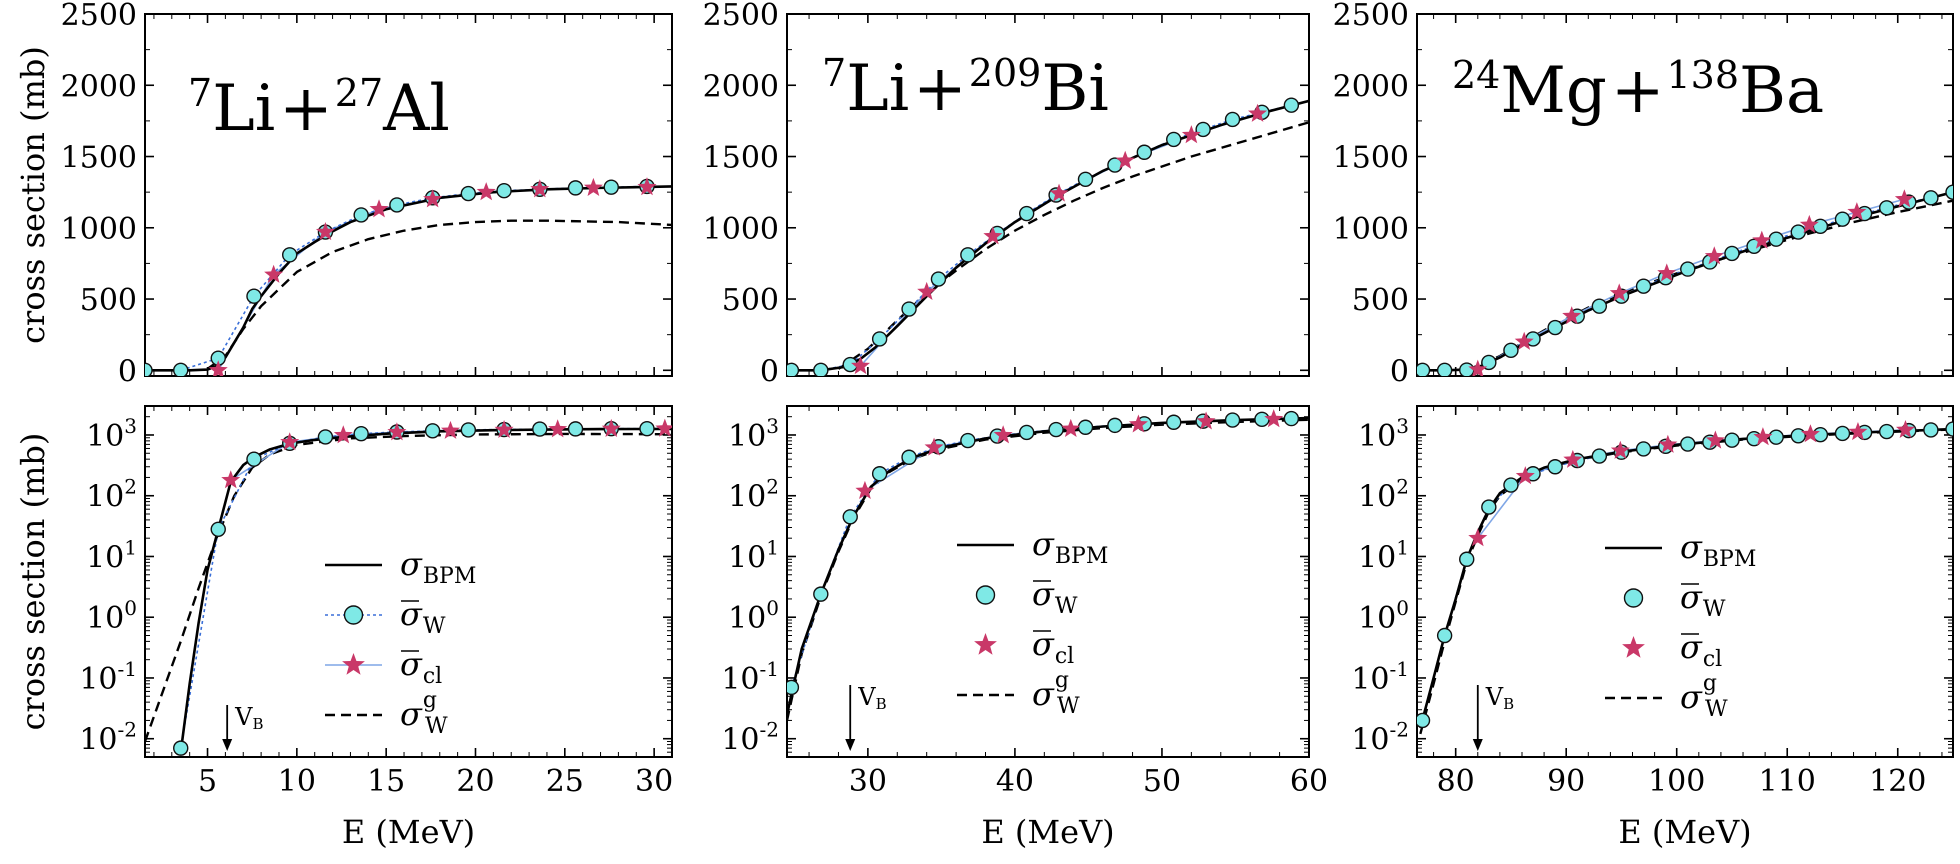 The height and width of the screenshot is (864, 1960). What do you see at coordinates (1058, 239) in the screenshot?
I see `series-line-sigma-cl-bar` at bounding box center [1058, 239].